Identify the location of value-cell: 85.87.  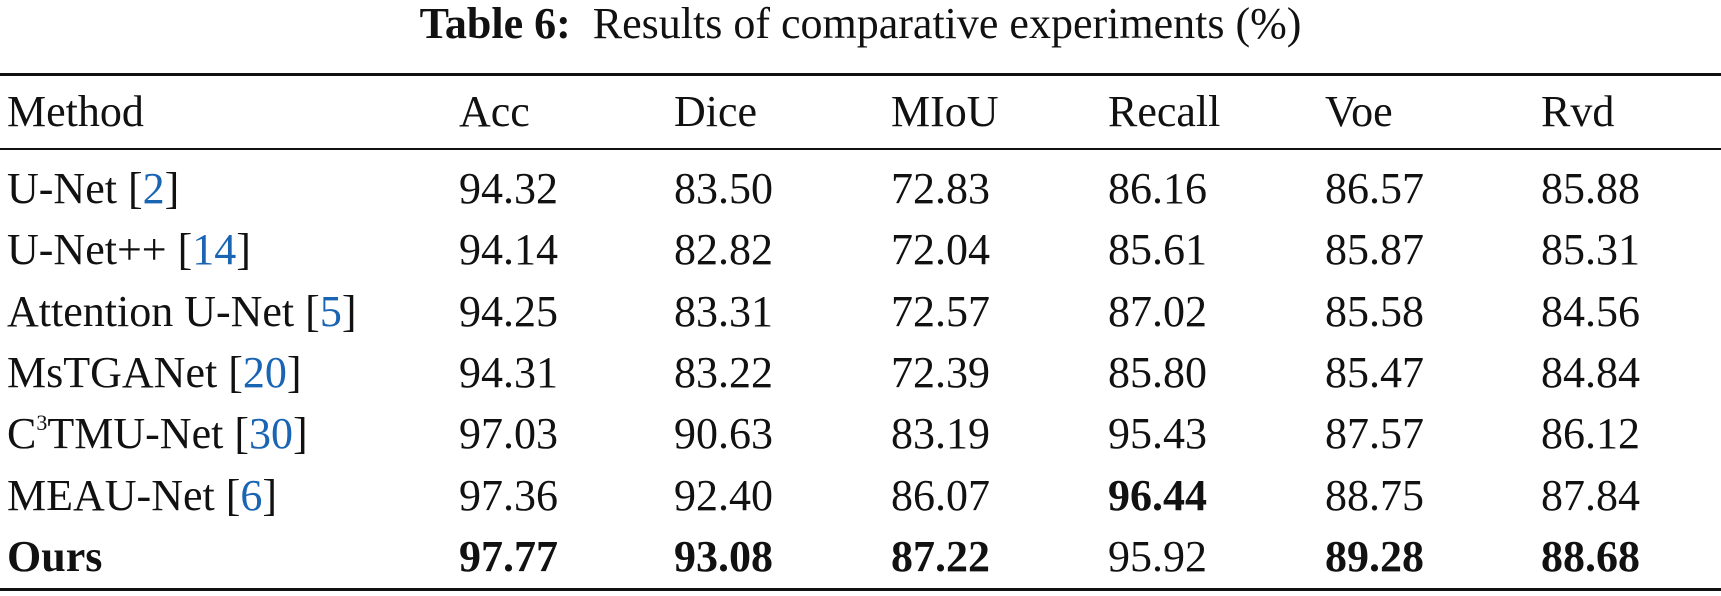
(1374, 250).